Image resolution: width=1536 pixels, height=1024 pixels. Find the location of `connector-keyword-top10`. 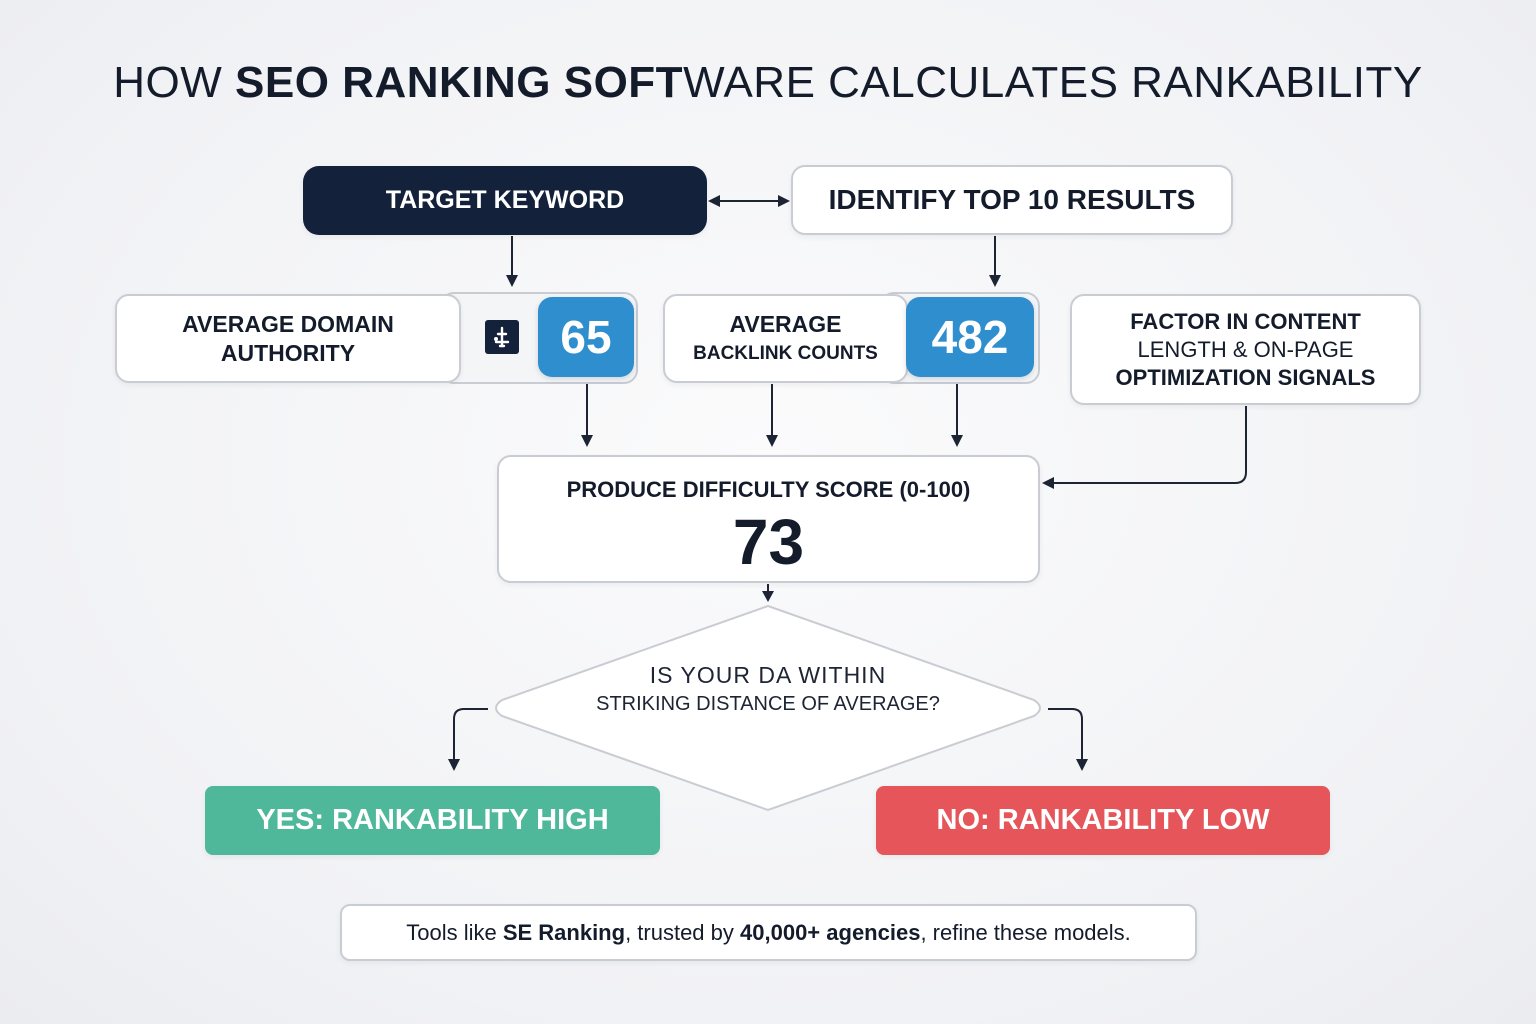

connector-keyword-top10 is located at coordinates (749, 201).